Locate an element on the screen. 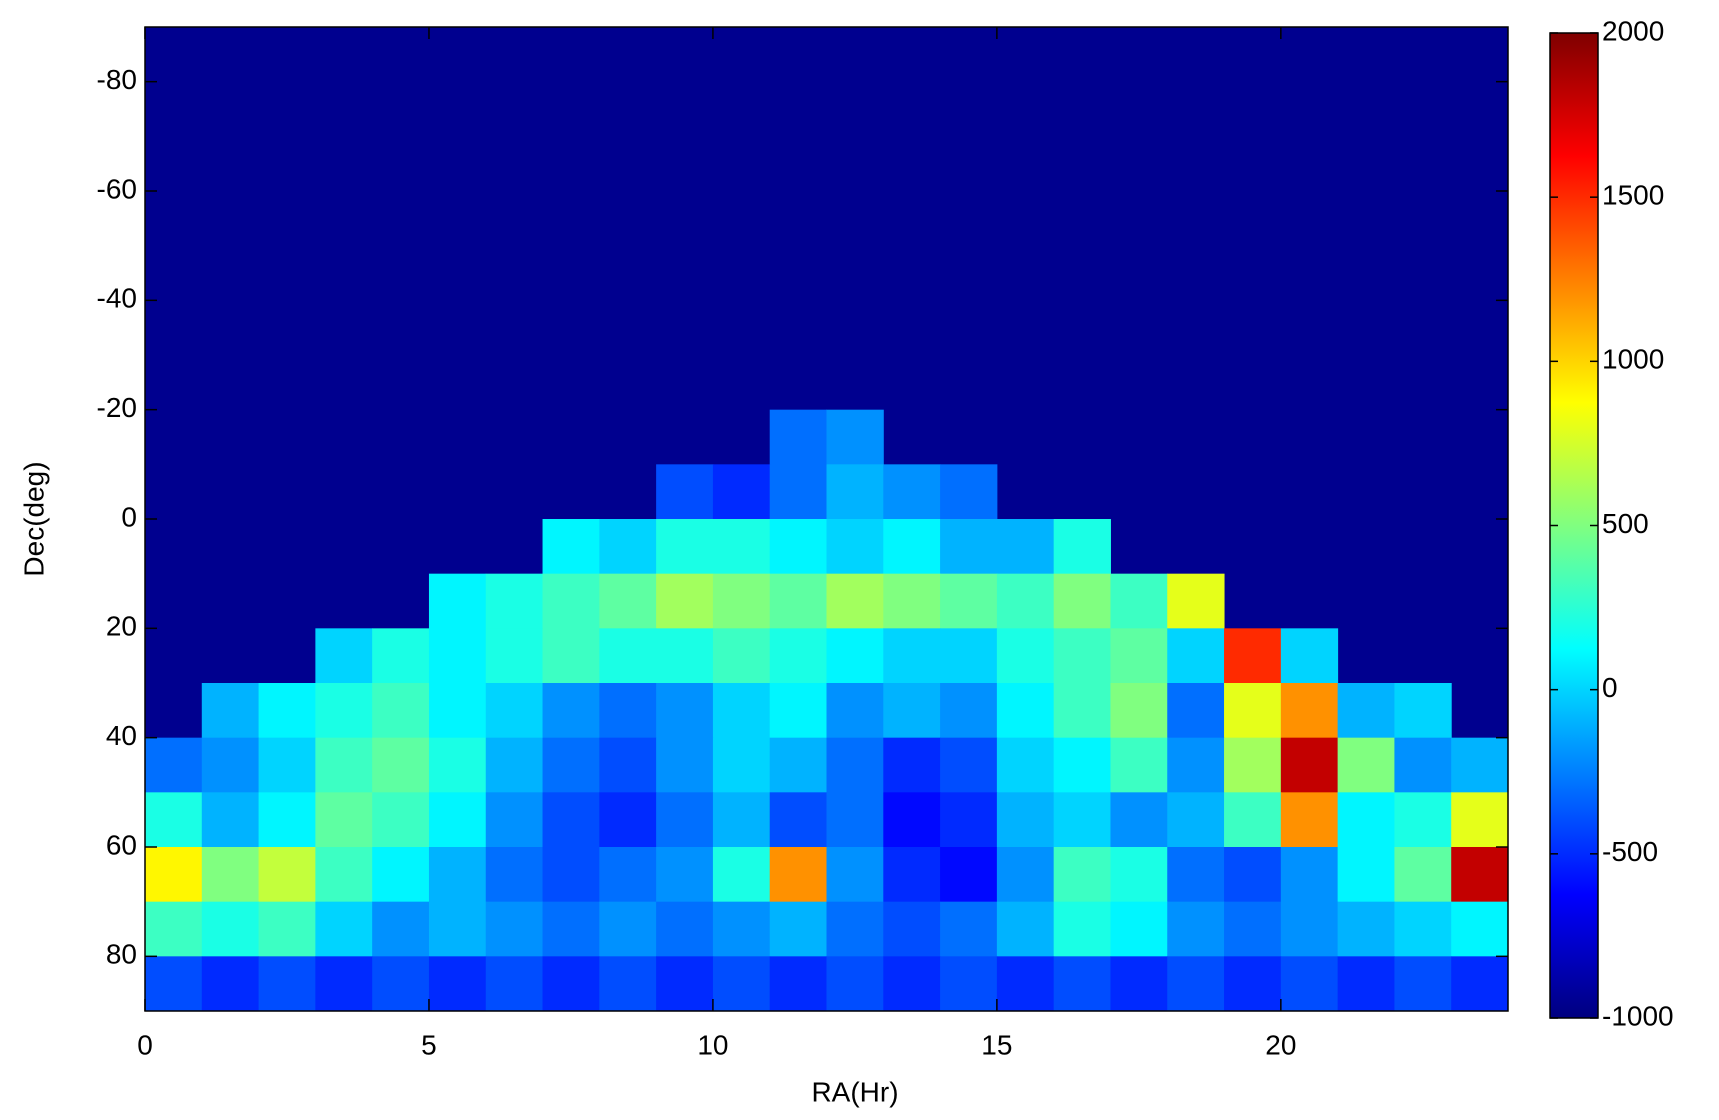 This screenshot has width=1719, height=1120. colorbar-tick-label: 500 is located at coordinates (1625, 523).